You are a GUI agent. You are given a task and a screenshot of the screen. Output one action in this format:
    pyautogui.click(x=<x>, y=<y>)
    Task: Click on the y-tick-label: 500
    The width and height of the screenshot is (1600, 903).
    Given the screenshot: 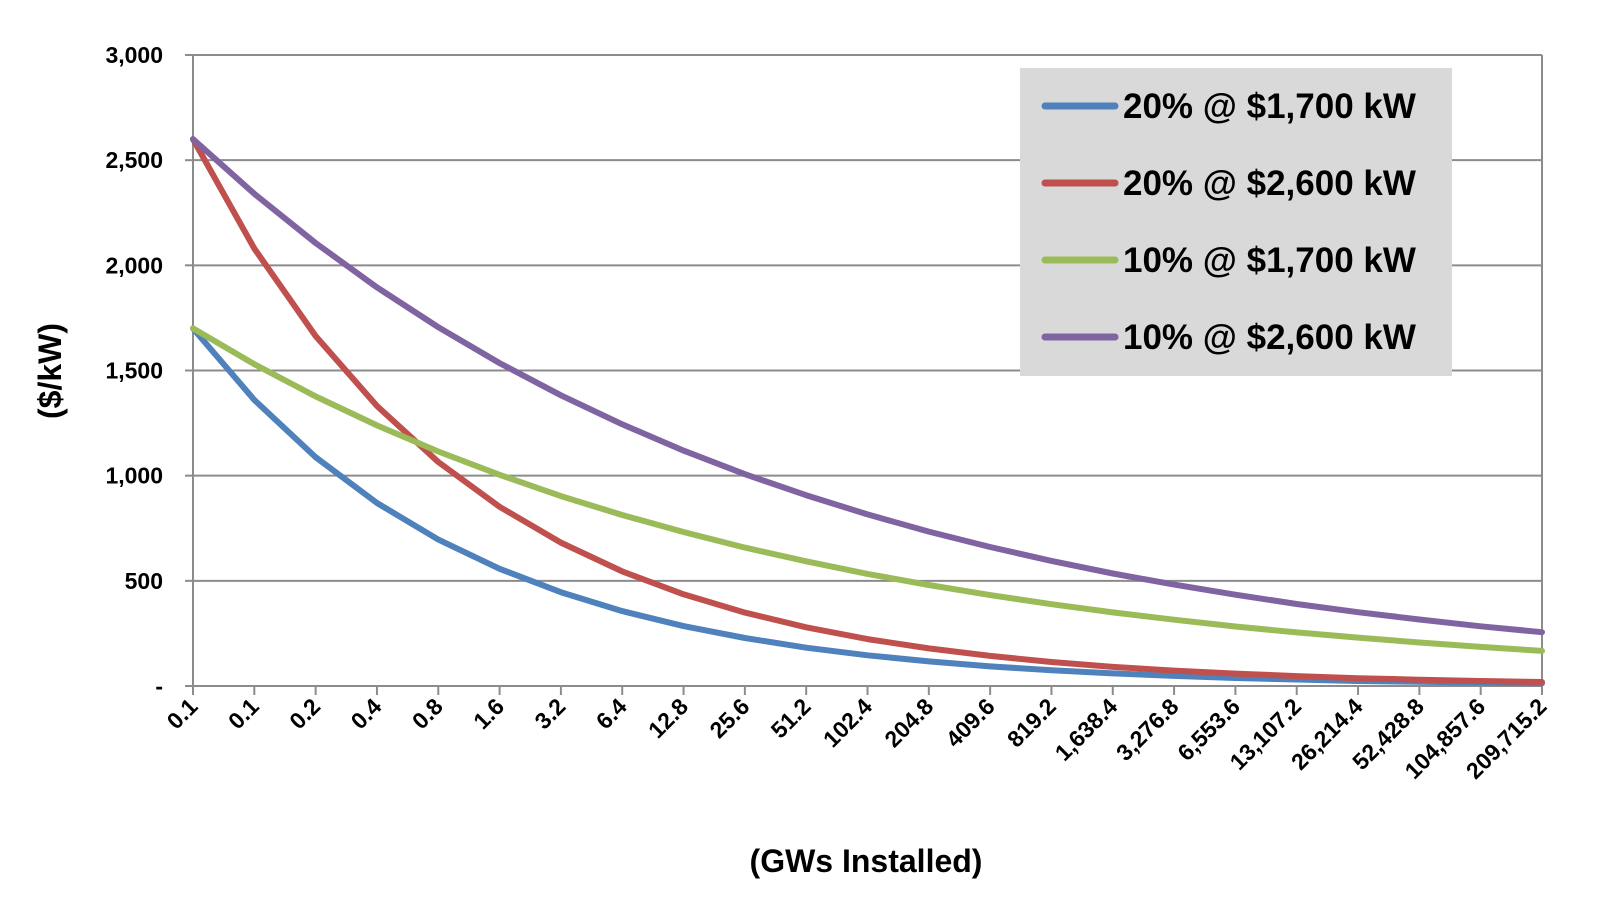 What is the action you would take?
    pyautogui.click(x=144, y=581)
    